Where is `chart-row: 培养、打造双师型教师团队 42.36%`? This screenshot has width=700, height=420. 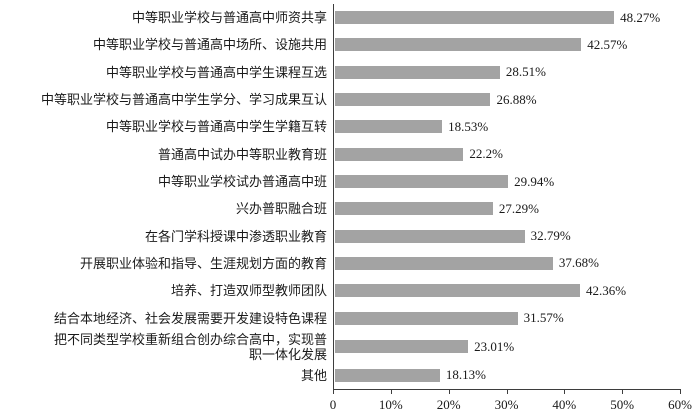 chart-row: 培养、打造双师型教师团队 42.36% is located at coordinates (350, 290).